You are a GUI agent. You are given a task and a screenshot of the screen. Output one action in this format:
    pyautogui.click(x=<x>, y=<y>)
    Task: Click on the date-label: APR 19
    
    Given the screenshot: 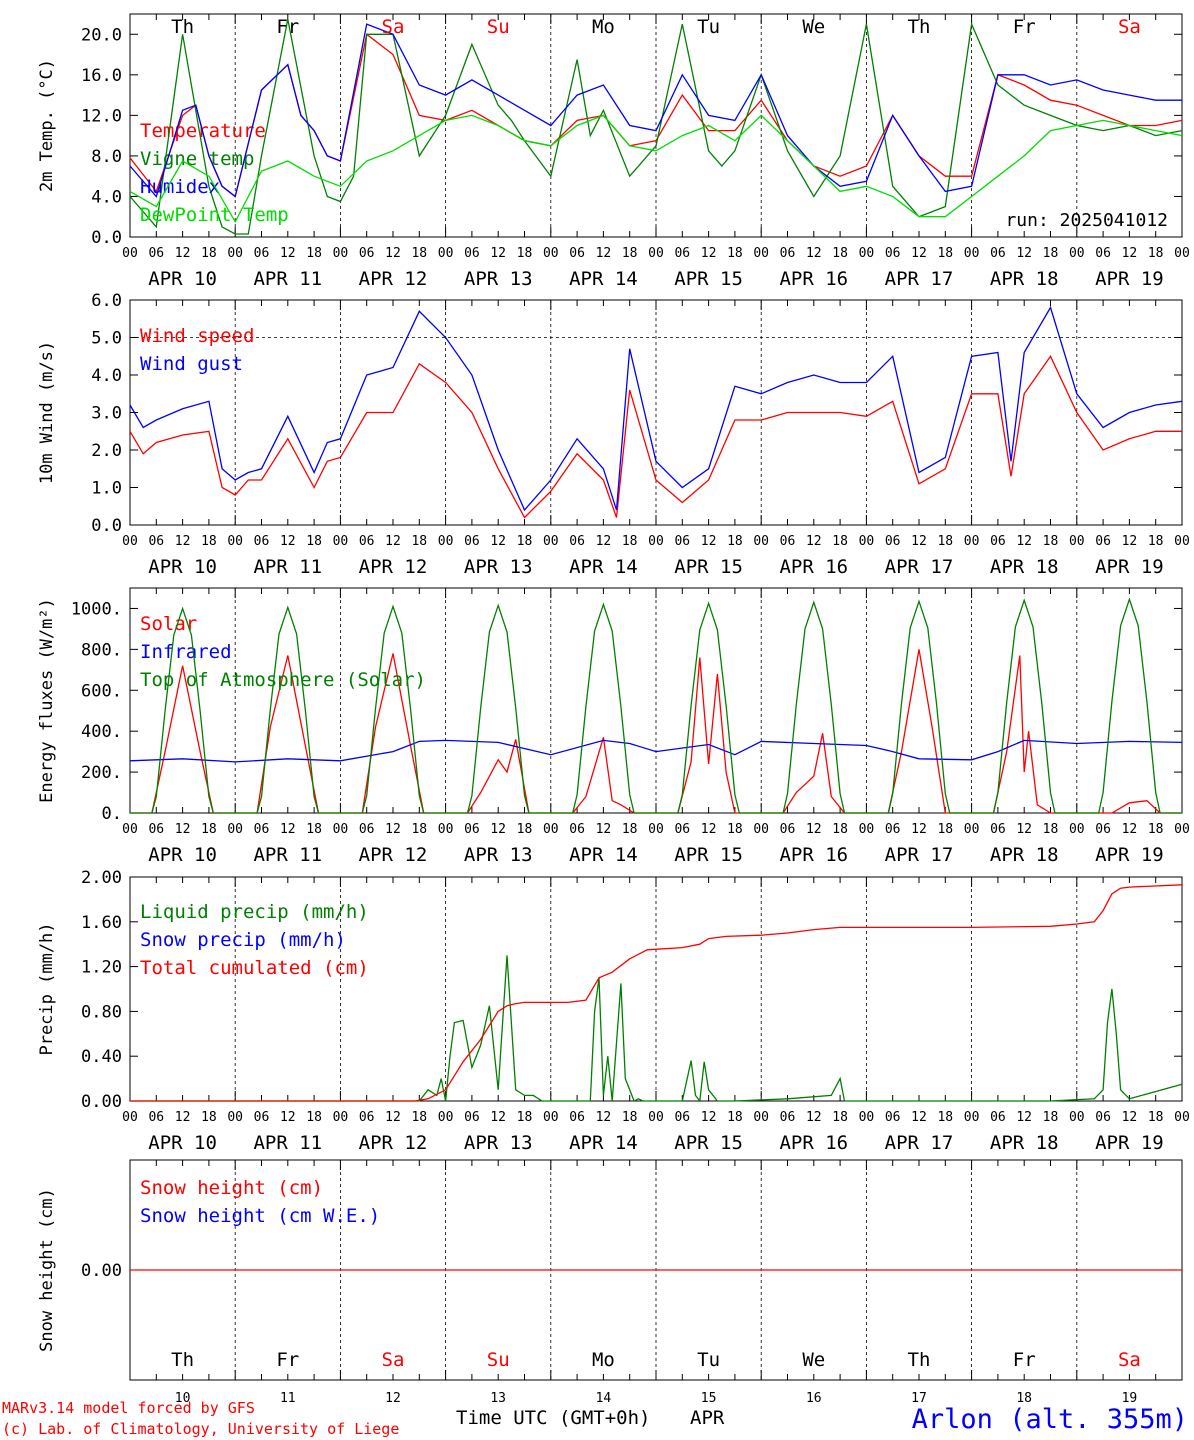 What is the action you would take?
    pyautogui.click(x=1129, y=567)
    